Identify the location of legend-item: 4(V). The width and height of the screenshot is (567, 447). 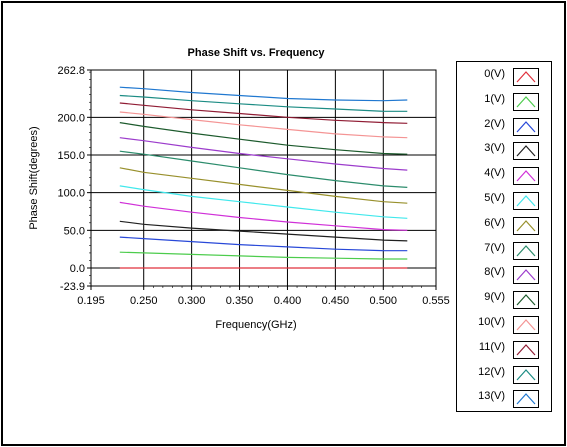
(504, 175).